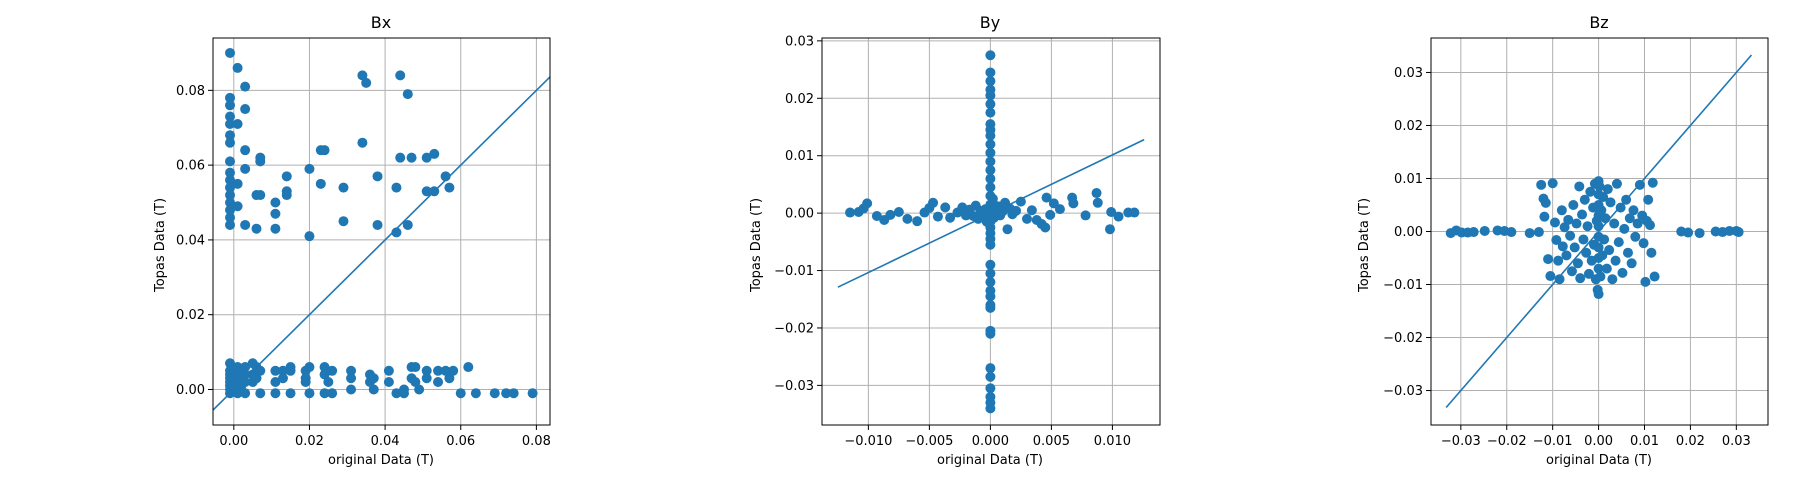 Image resolution: width=1807 pixels, height=480 pixels. What do you see at coordinates (190, 91) in the screenshot?
I see `y-tick-label: 0.08` at bounding box center [190, 91].